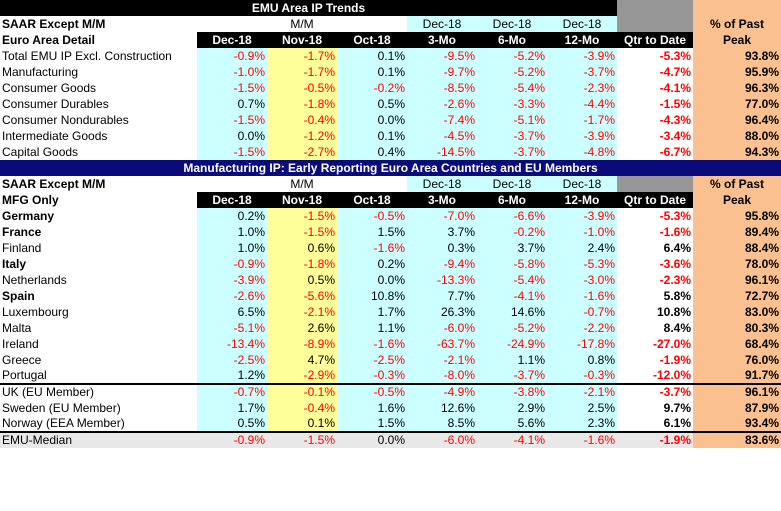  Describe the element at coordinates (442, 424) in the screenshot. I see `value-cell: 8.5%` at that location.